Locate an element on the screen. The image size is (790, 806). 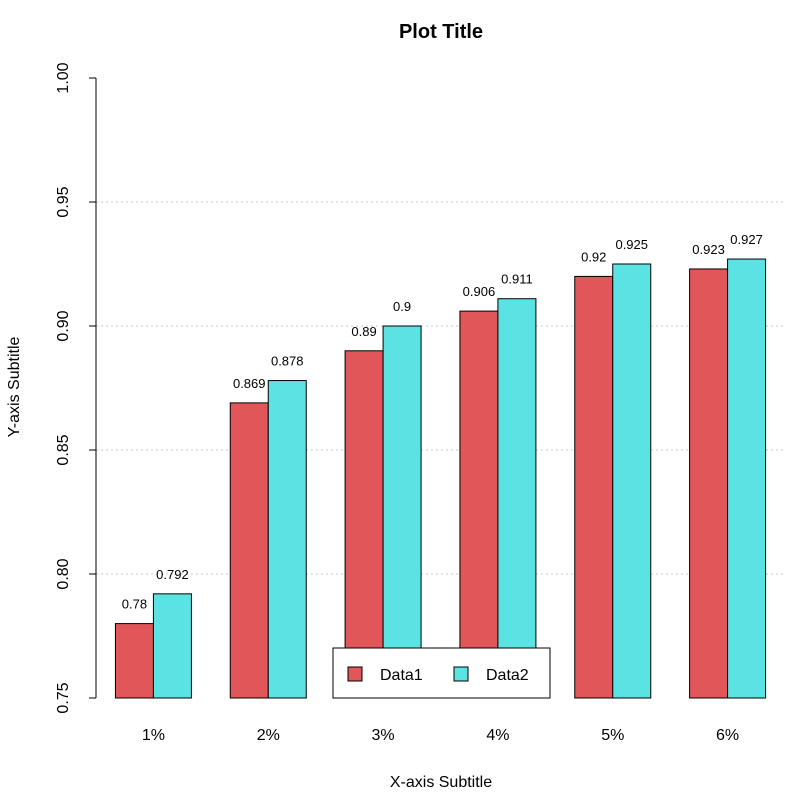
bar-value-label: 0.906 is located at coordinates (479, 291).